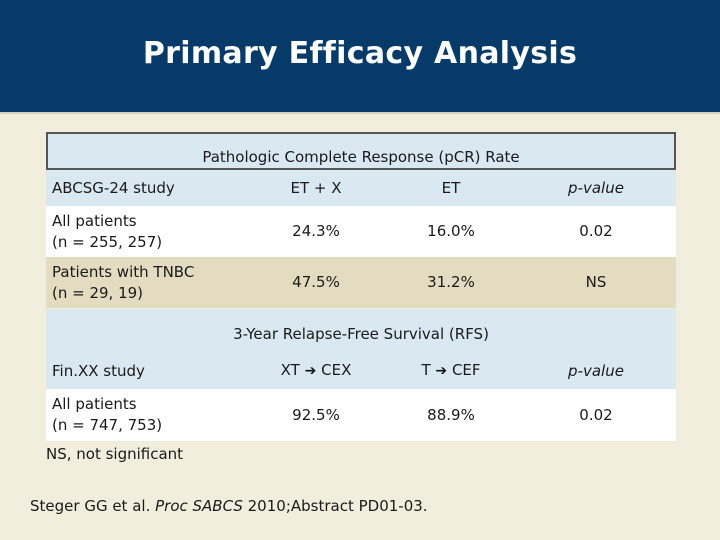 This screenshot has width=720, height=540. I want to click on row-label: All patients (n = 255, 257), so click(146, 232).